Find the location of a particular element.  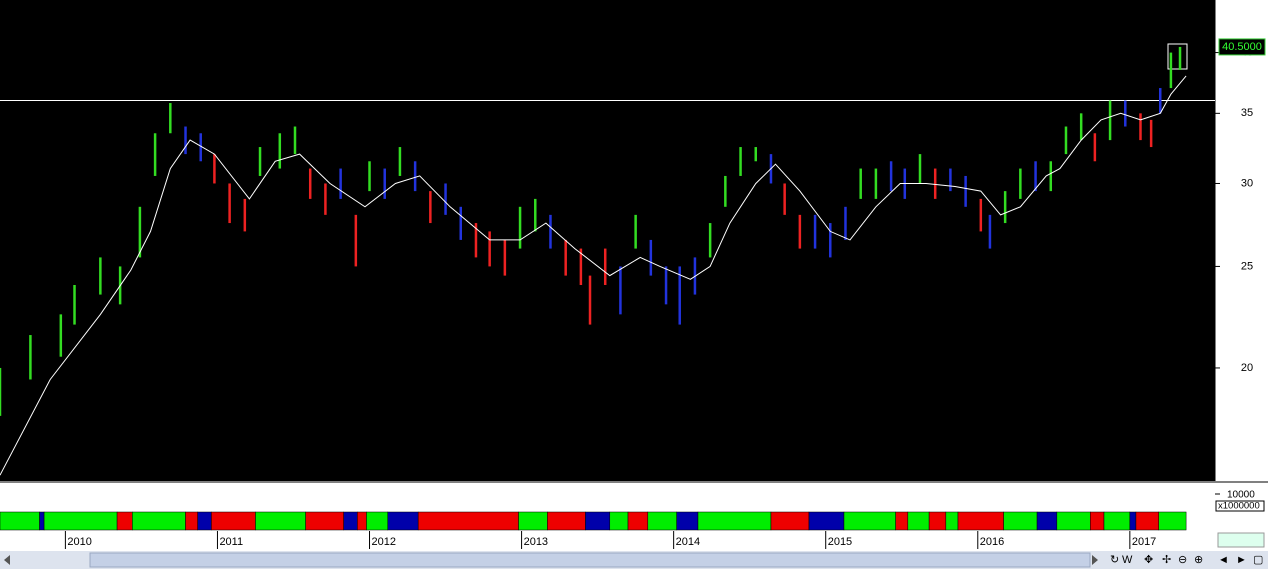

y-tick-label: 30 is located at coordinates (1247, 183).